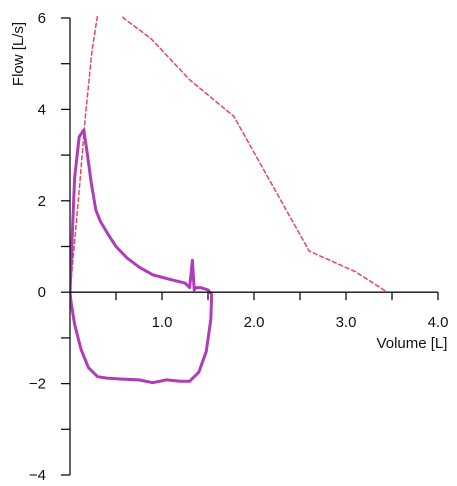 The width and height of the screenshot is (457, 486). What do you see at coordinates (18, 54) in the screenshot?
I see `y-axis-label: Flow [L/s]` at bounding box center [18, 54].